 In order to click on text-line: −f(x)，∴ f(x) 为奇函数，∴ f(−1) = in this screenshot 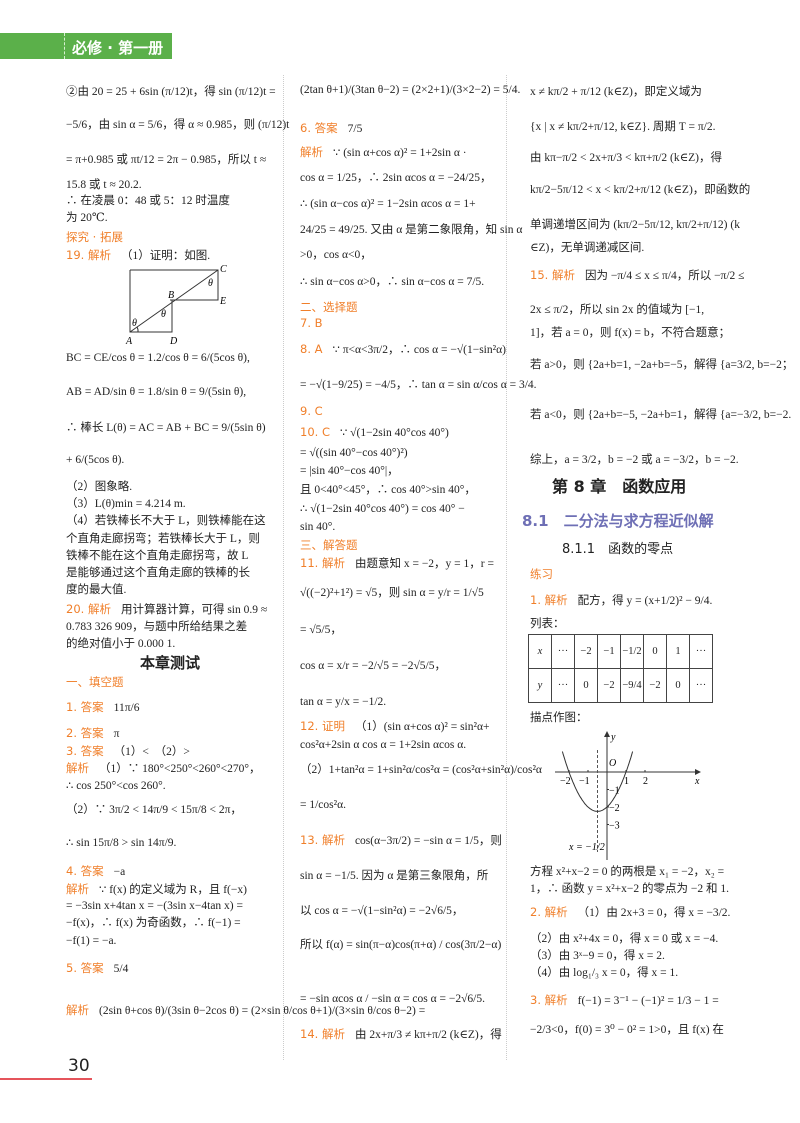, I will do `click(153, 923)`.